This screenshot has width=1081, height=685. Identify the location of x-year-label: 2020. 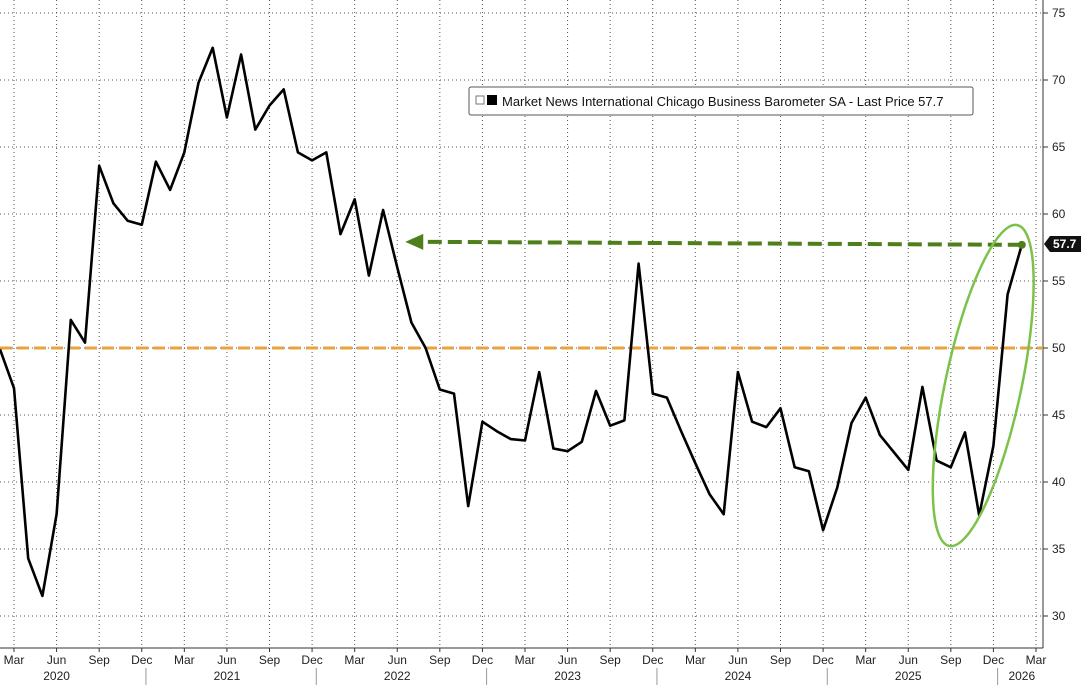
(56, 676).